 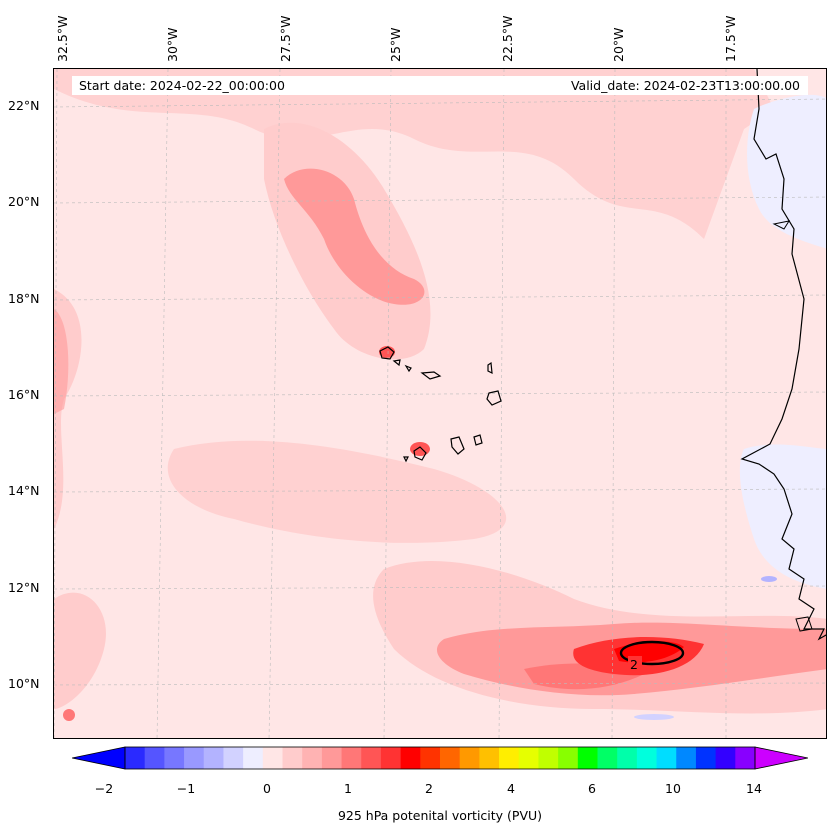 I want to click on colorbar-tick-label: 14, so click(x=754, y=788).